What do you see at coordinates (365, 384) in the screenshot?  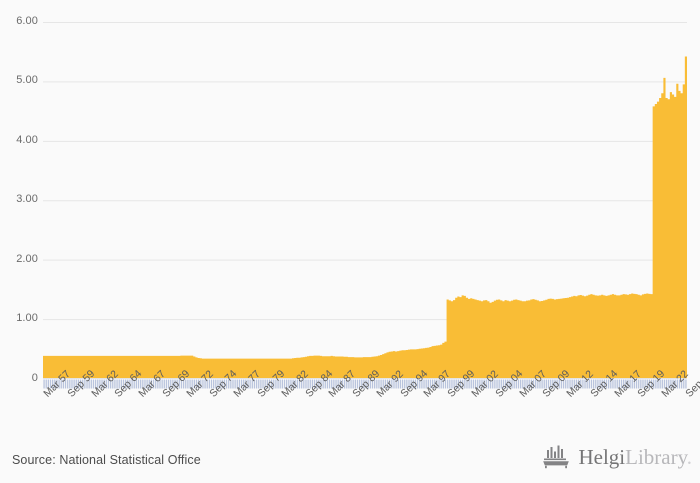 I see `x-axis-ticks` at bounding box center [365, 384].